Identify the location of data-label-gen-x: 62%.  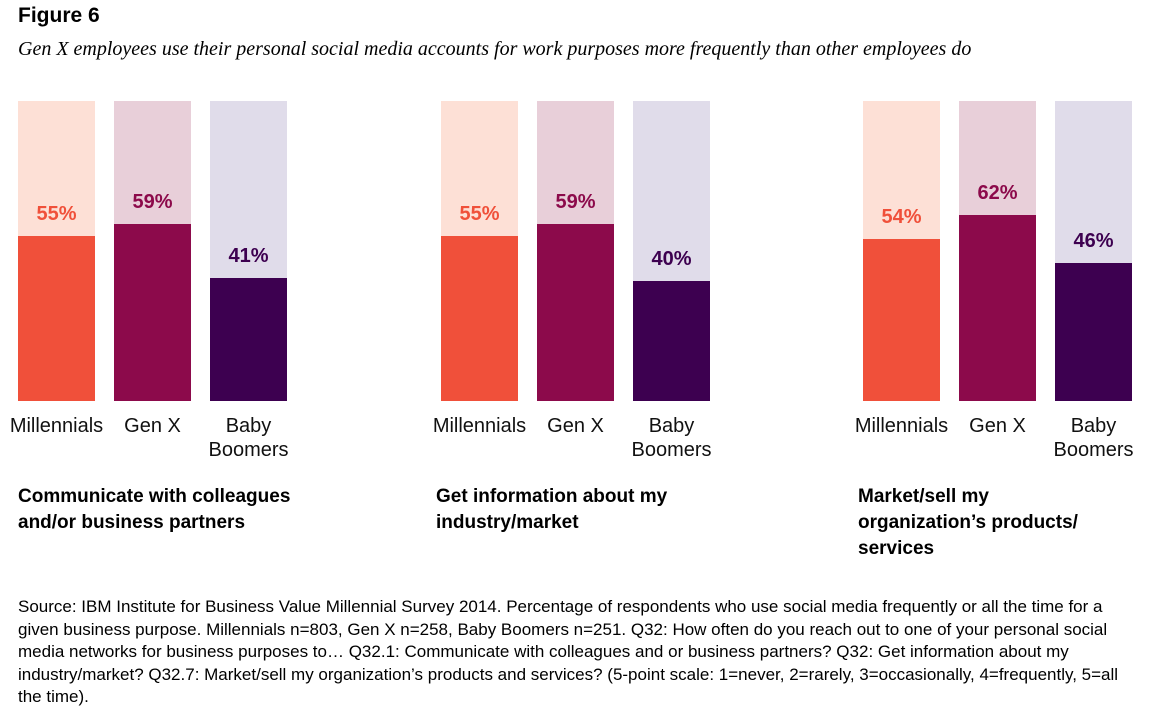
(997, 193).